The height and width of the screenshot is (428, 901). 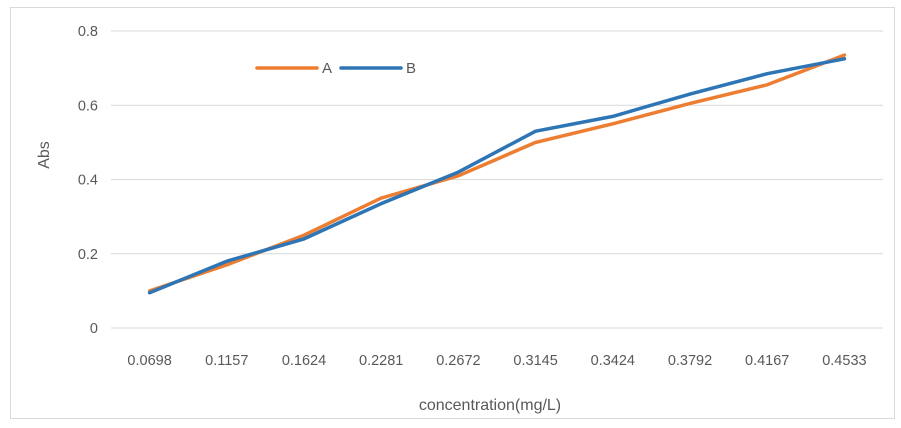 What do you see at coordinates (490, 405) in the screenshot?
I see `x-axis-title: concentration(mg/L)` at bounding box center [490, 405].